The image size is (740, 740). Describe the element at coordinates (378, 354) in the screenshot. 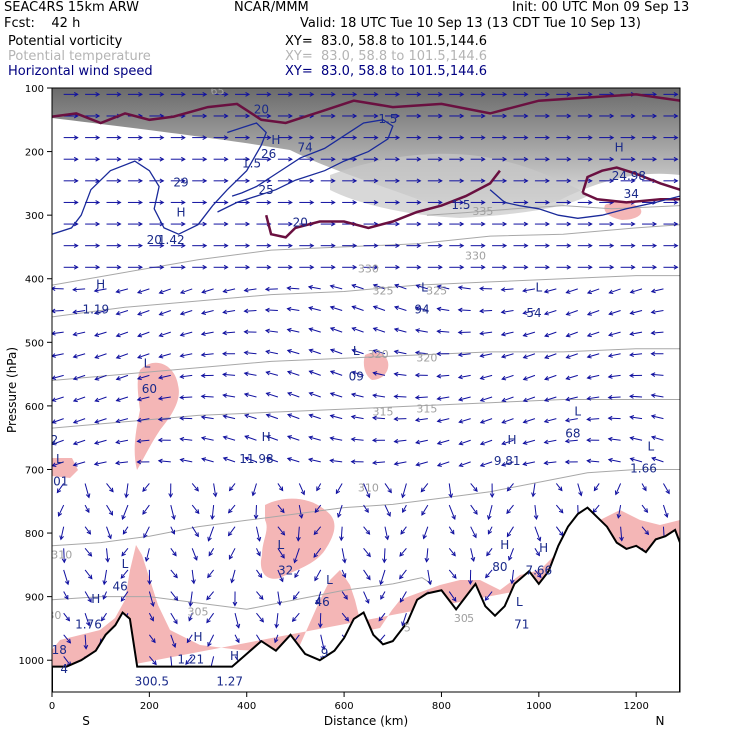

I see `theta-label-5: 320` at that location.